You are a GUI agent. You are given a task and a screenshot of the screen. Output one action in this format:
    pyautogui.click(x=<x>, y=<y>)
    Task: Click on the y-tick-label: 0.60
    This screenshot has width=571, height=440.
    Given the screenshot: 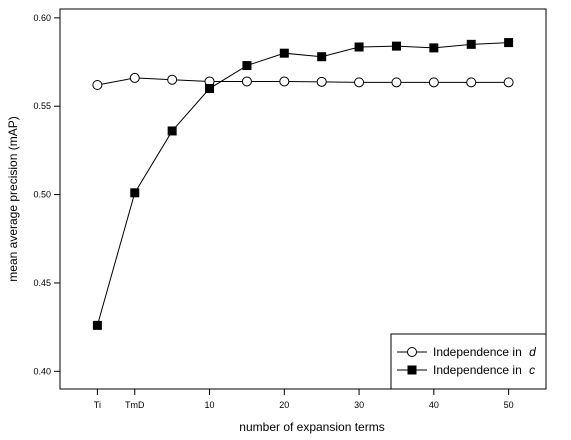 What is the action you would take?
    pyautogui.click(x=42, y=18)
    